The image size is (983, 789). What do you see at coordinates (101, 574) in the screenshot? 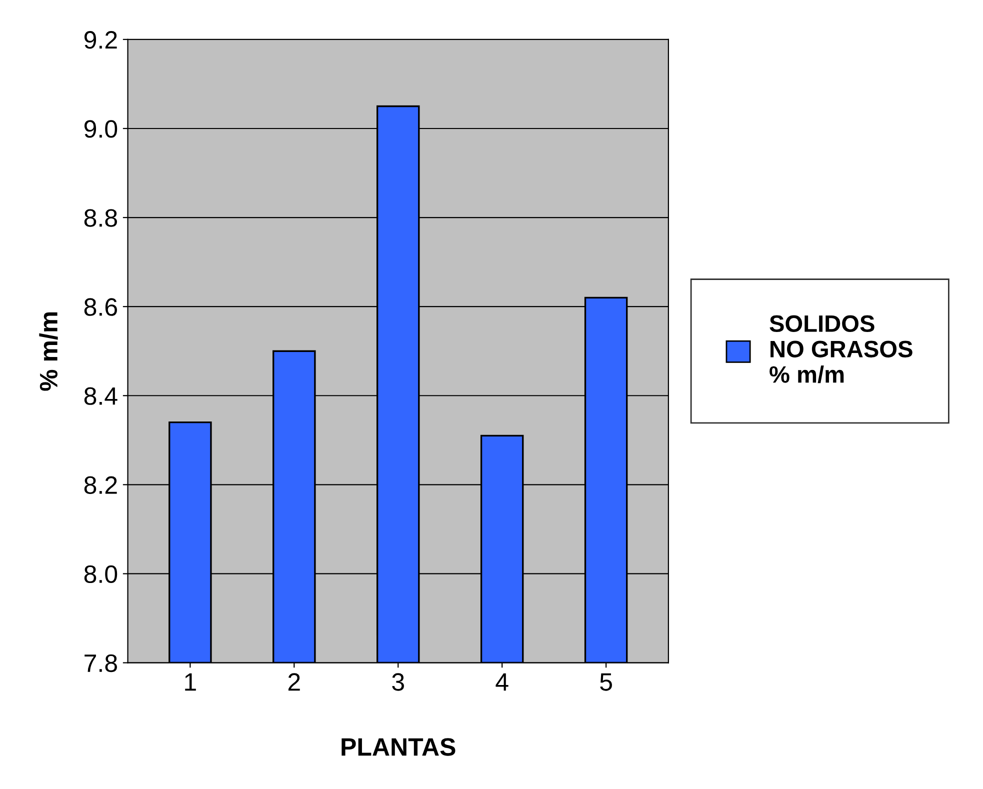
I see `y-tick-label: 8.0` at bounding box center [101, 574].